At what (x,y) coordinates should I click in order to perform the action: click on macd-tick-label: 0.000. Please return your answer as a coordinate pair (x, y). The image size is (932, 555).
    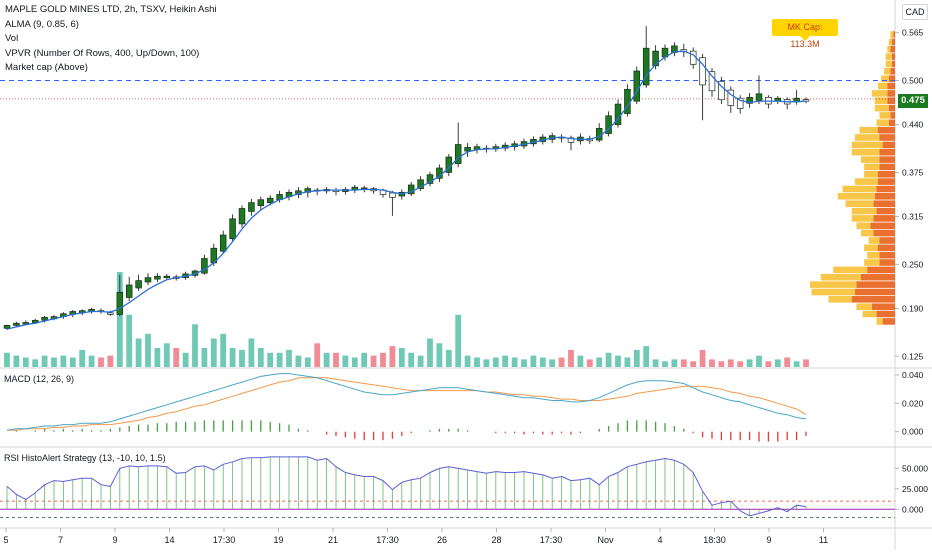
    Looking at the image, I should click on (913, 432).